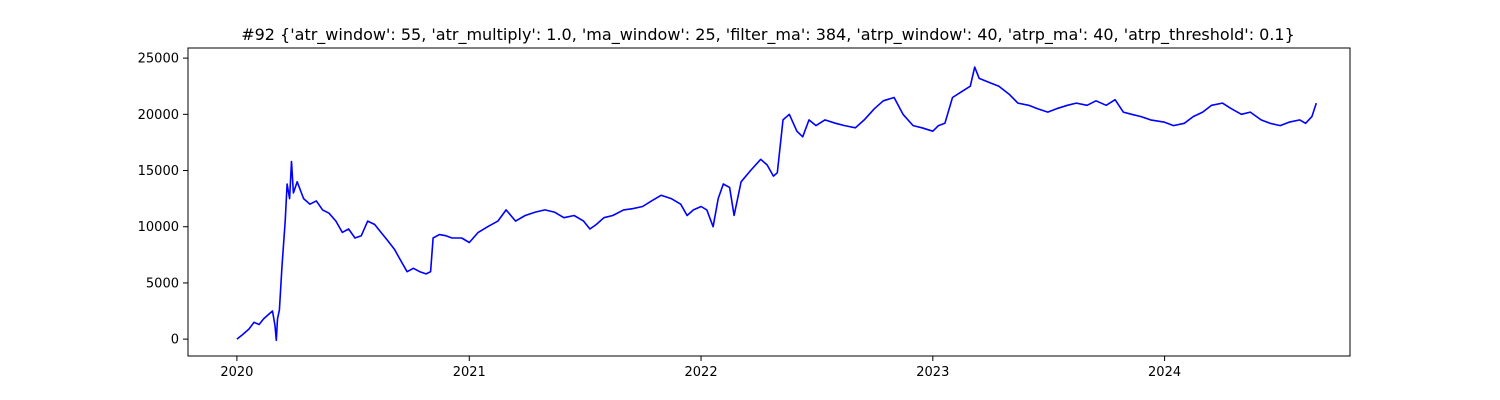 This screenshot has height=400, width=1500. Describe the element at coordinates (158, 59) in the screenshot. I see `y-tick-label: 25000` at that location.